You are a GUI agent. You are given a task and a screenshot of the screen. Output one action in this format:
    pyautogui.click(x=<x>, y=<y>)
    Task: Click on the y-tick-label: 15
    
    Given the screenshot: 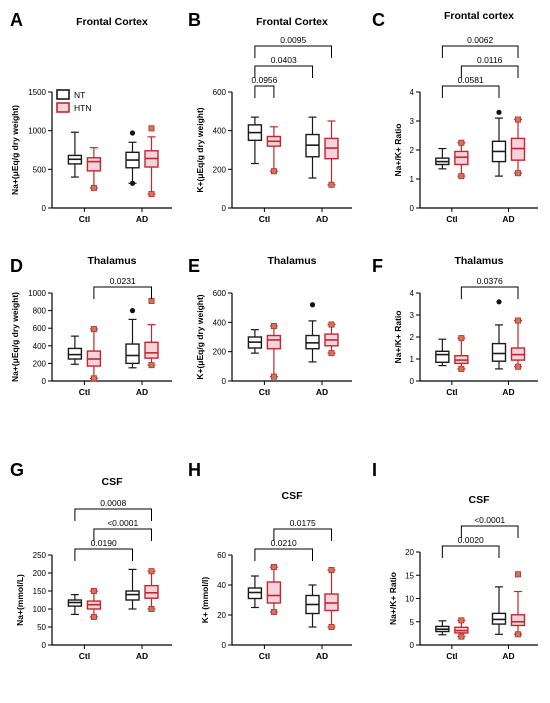 What is the action you would take?
    pyautogui.click(x=409, y=575)
    